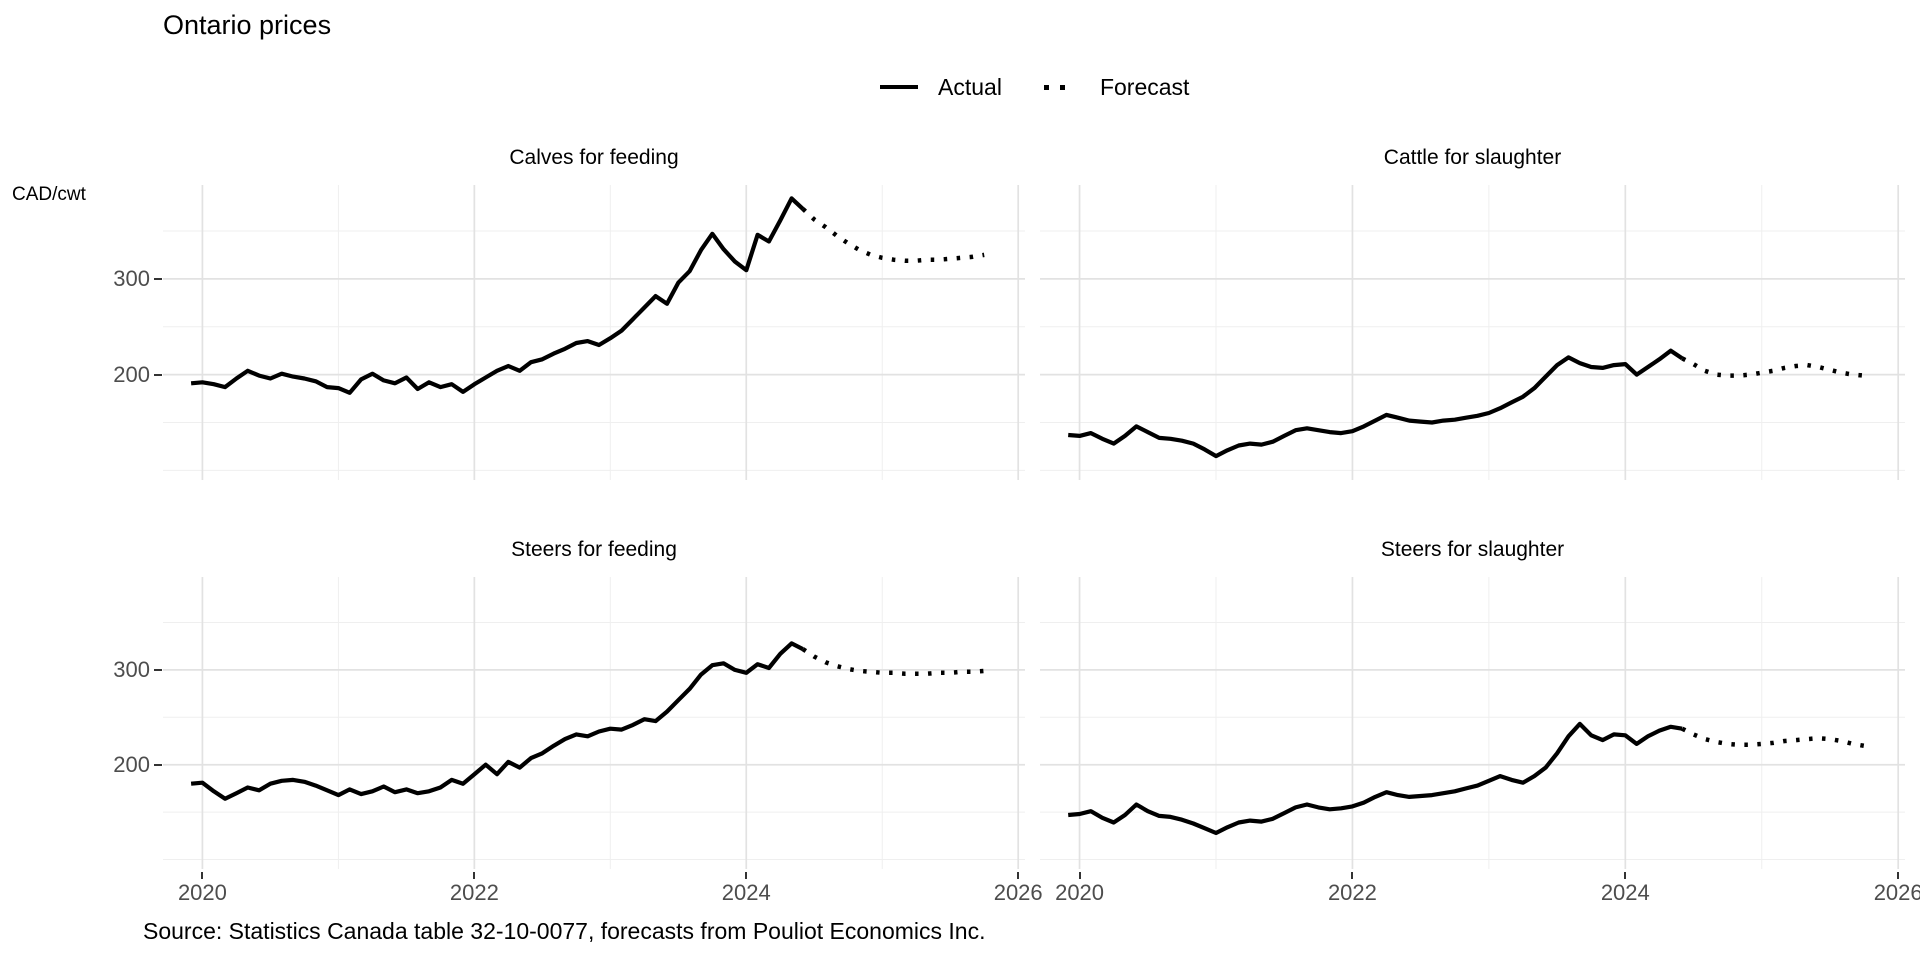 Image resolution: width=1920 pixels, height=960 pixels. Describe the element at coordinates (49, 194) in the screenshot. I see `y-axis-title: CAD/cwt` at that location.